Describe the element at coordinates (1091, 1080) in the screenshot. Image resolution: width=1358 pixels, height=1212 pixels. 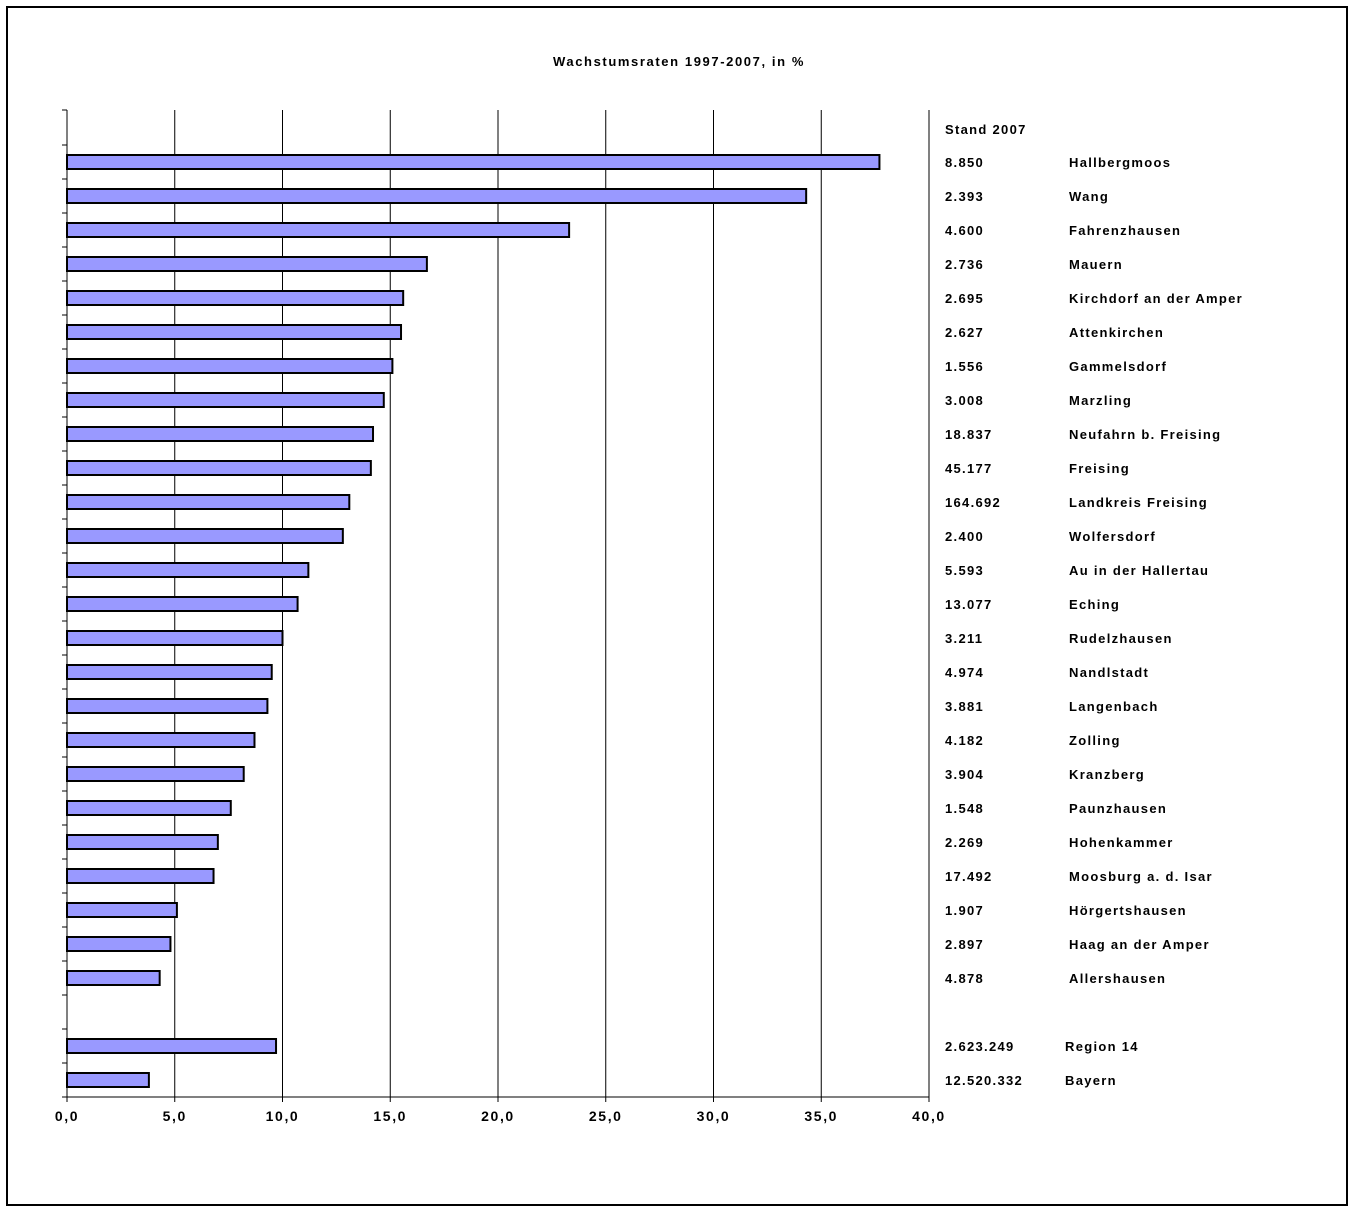
I see `category-label: Bayern` at that location.